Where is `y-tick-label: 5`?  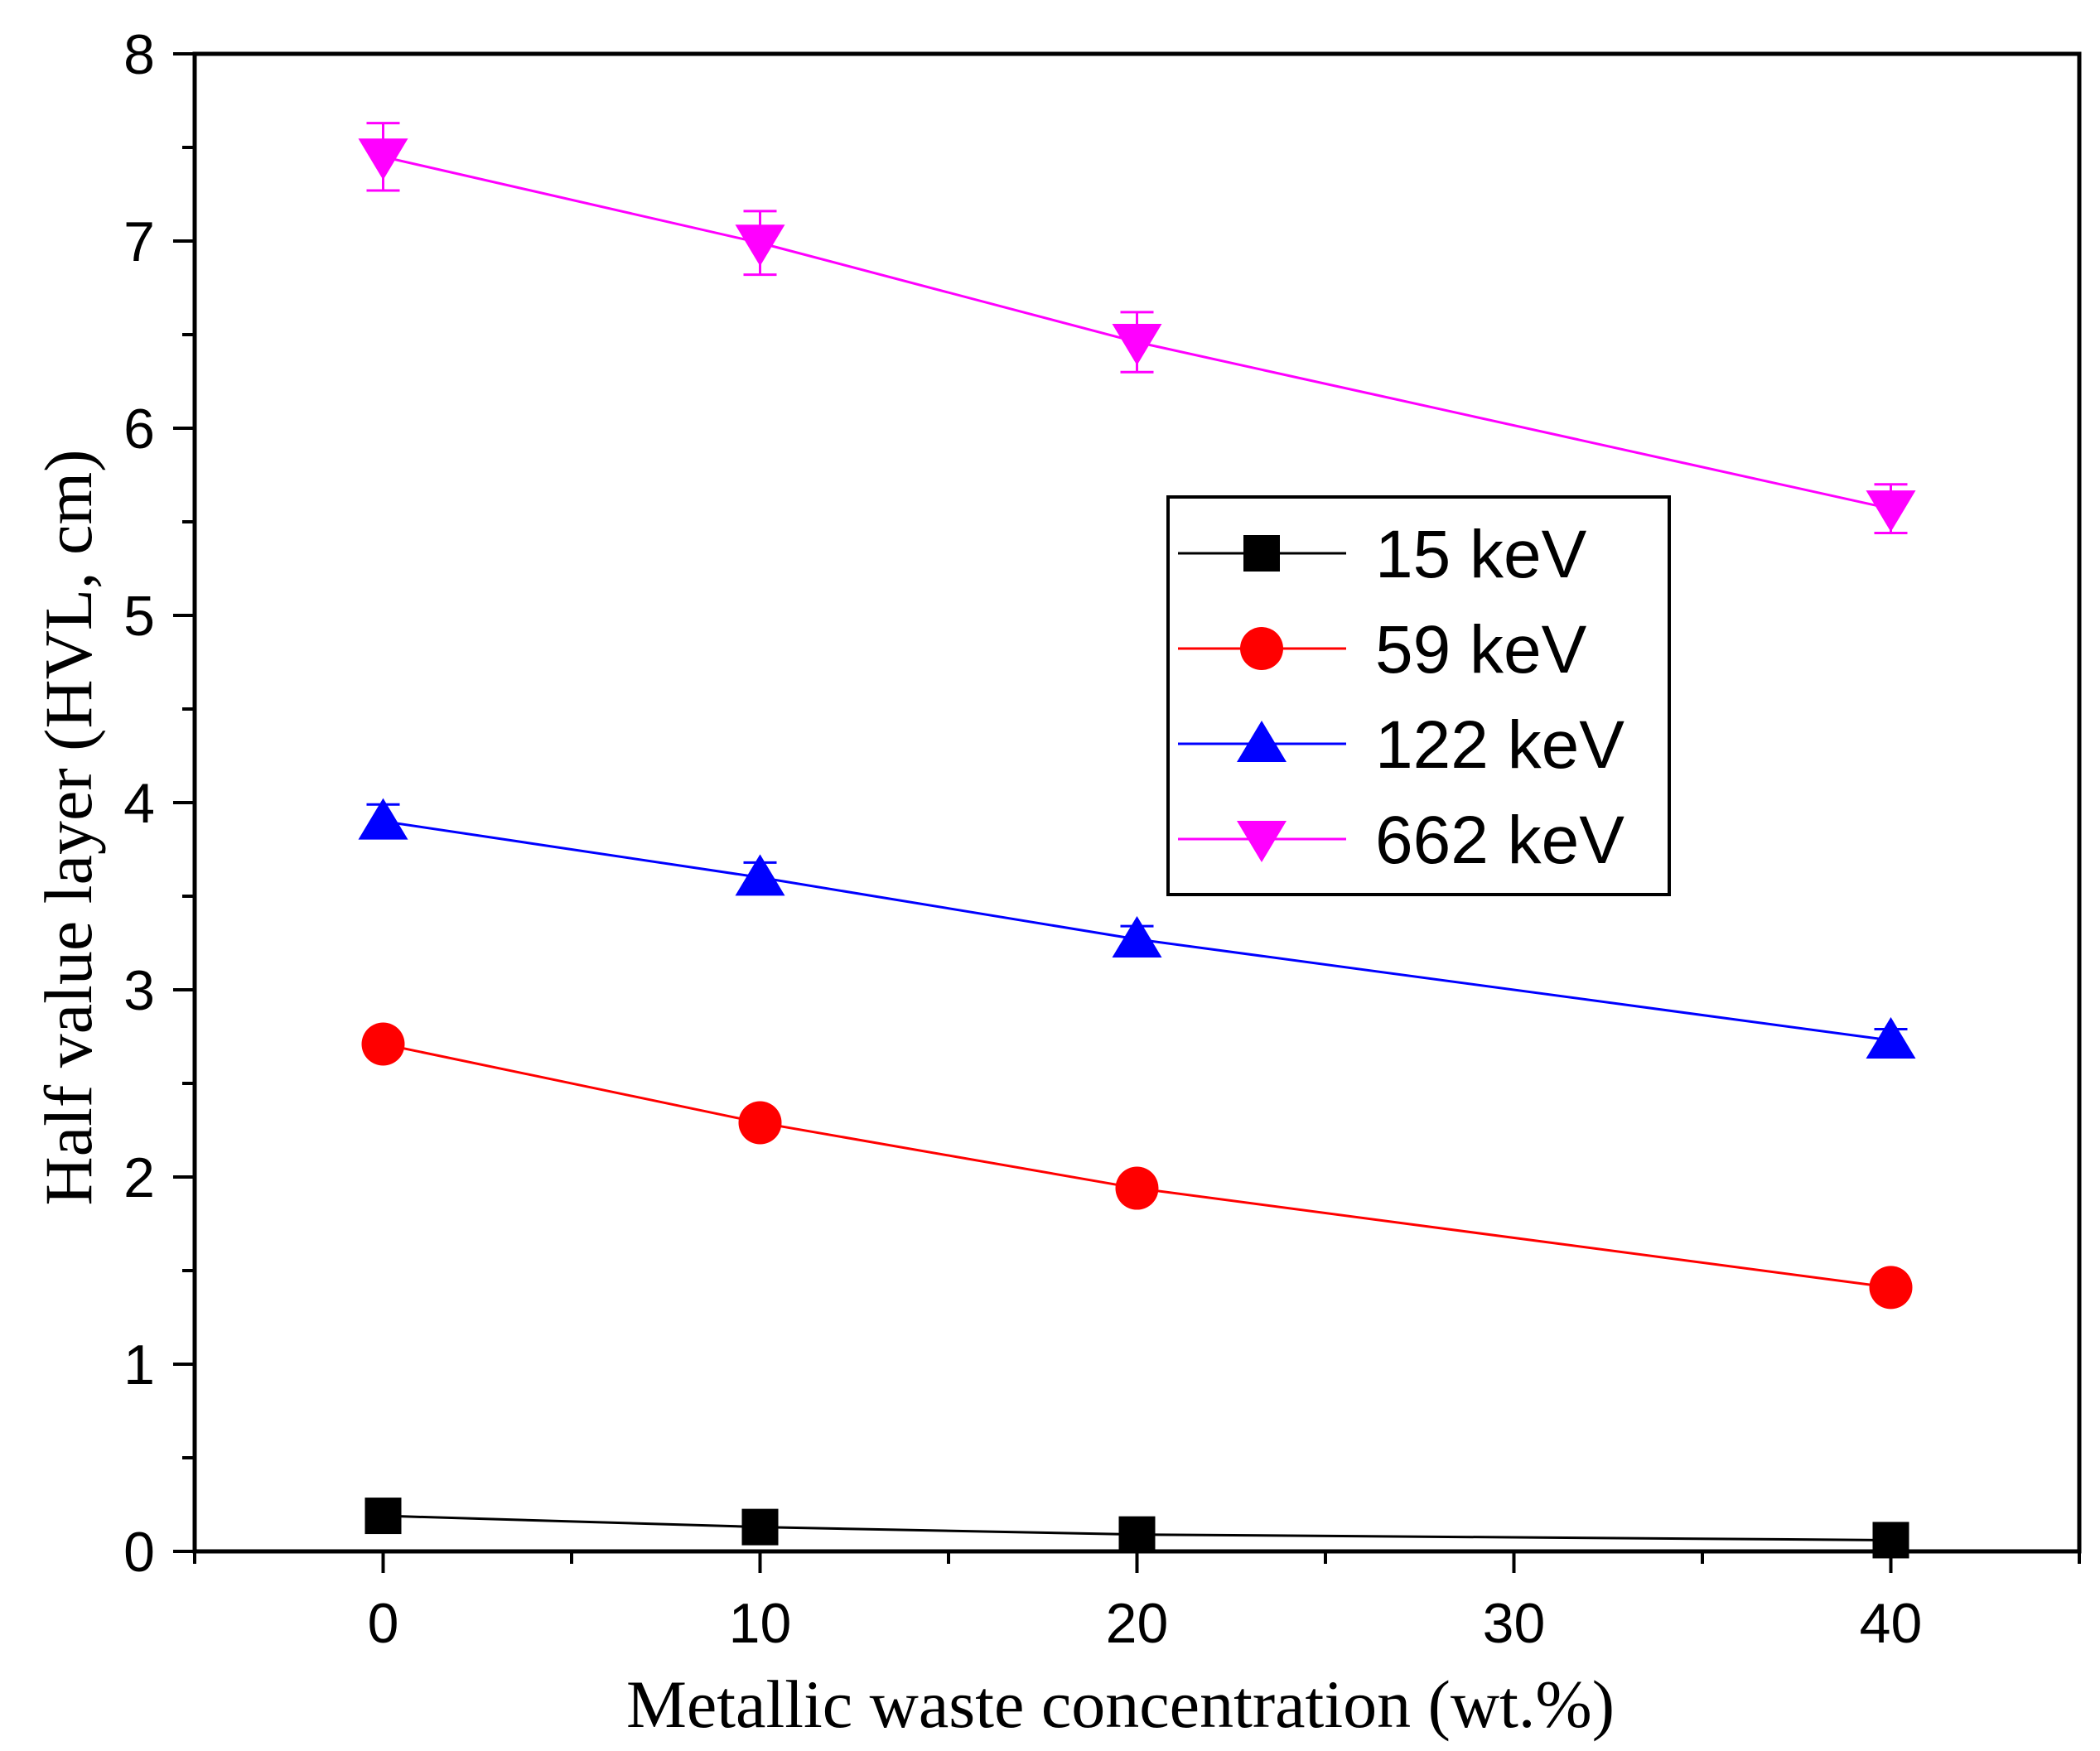
y-tick-label: 5 is located at coordinates (139, 616).